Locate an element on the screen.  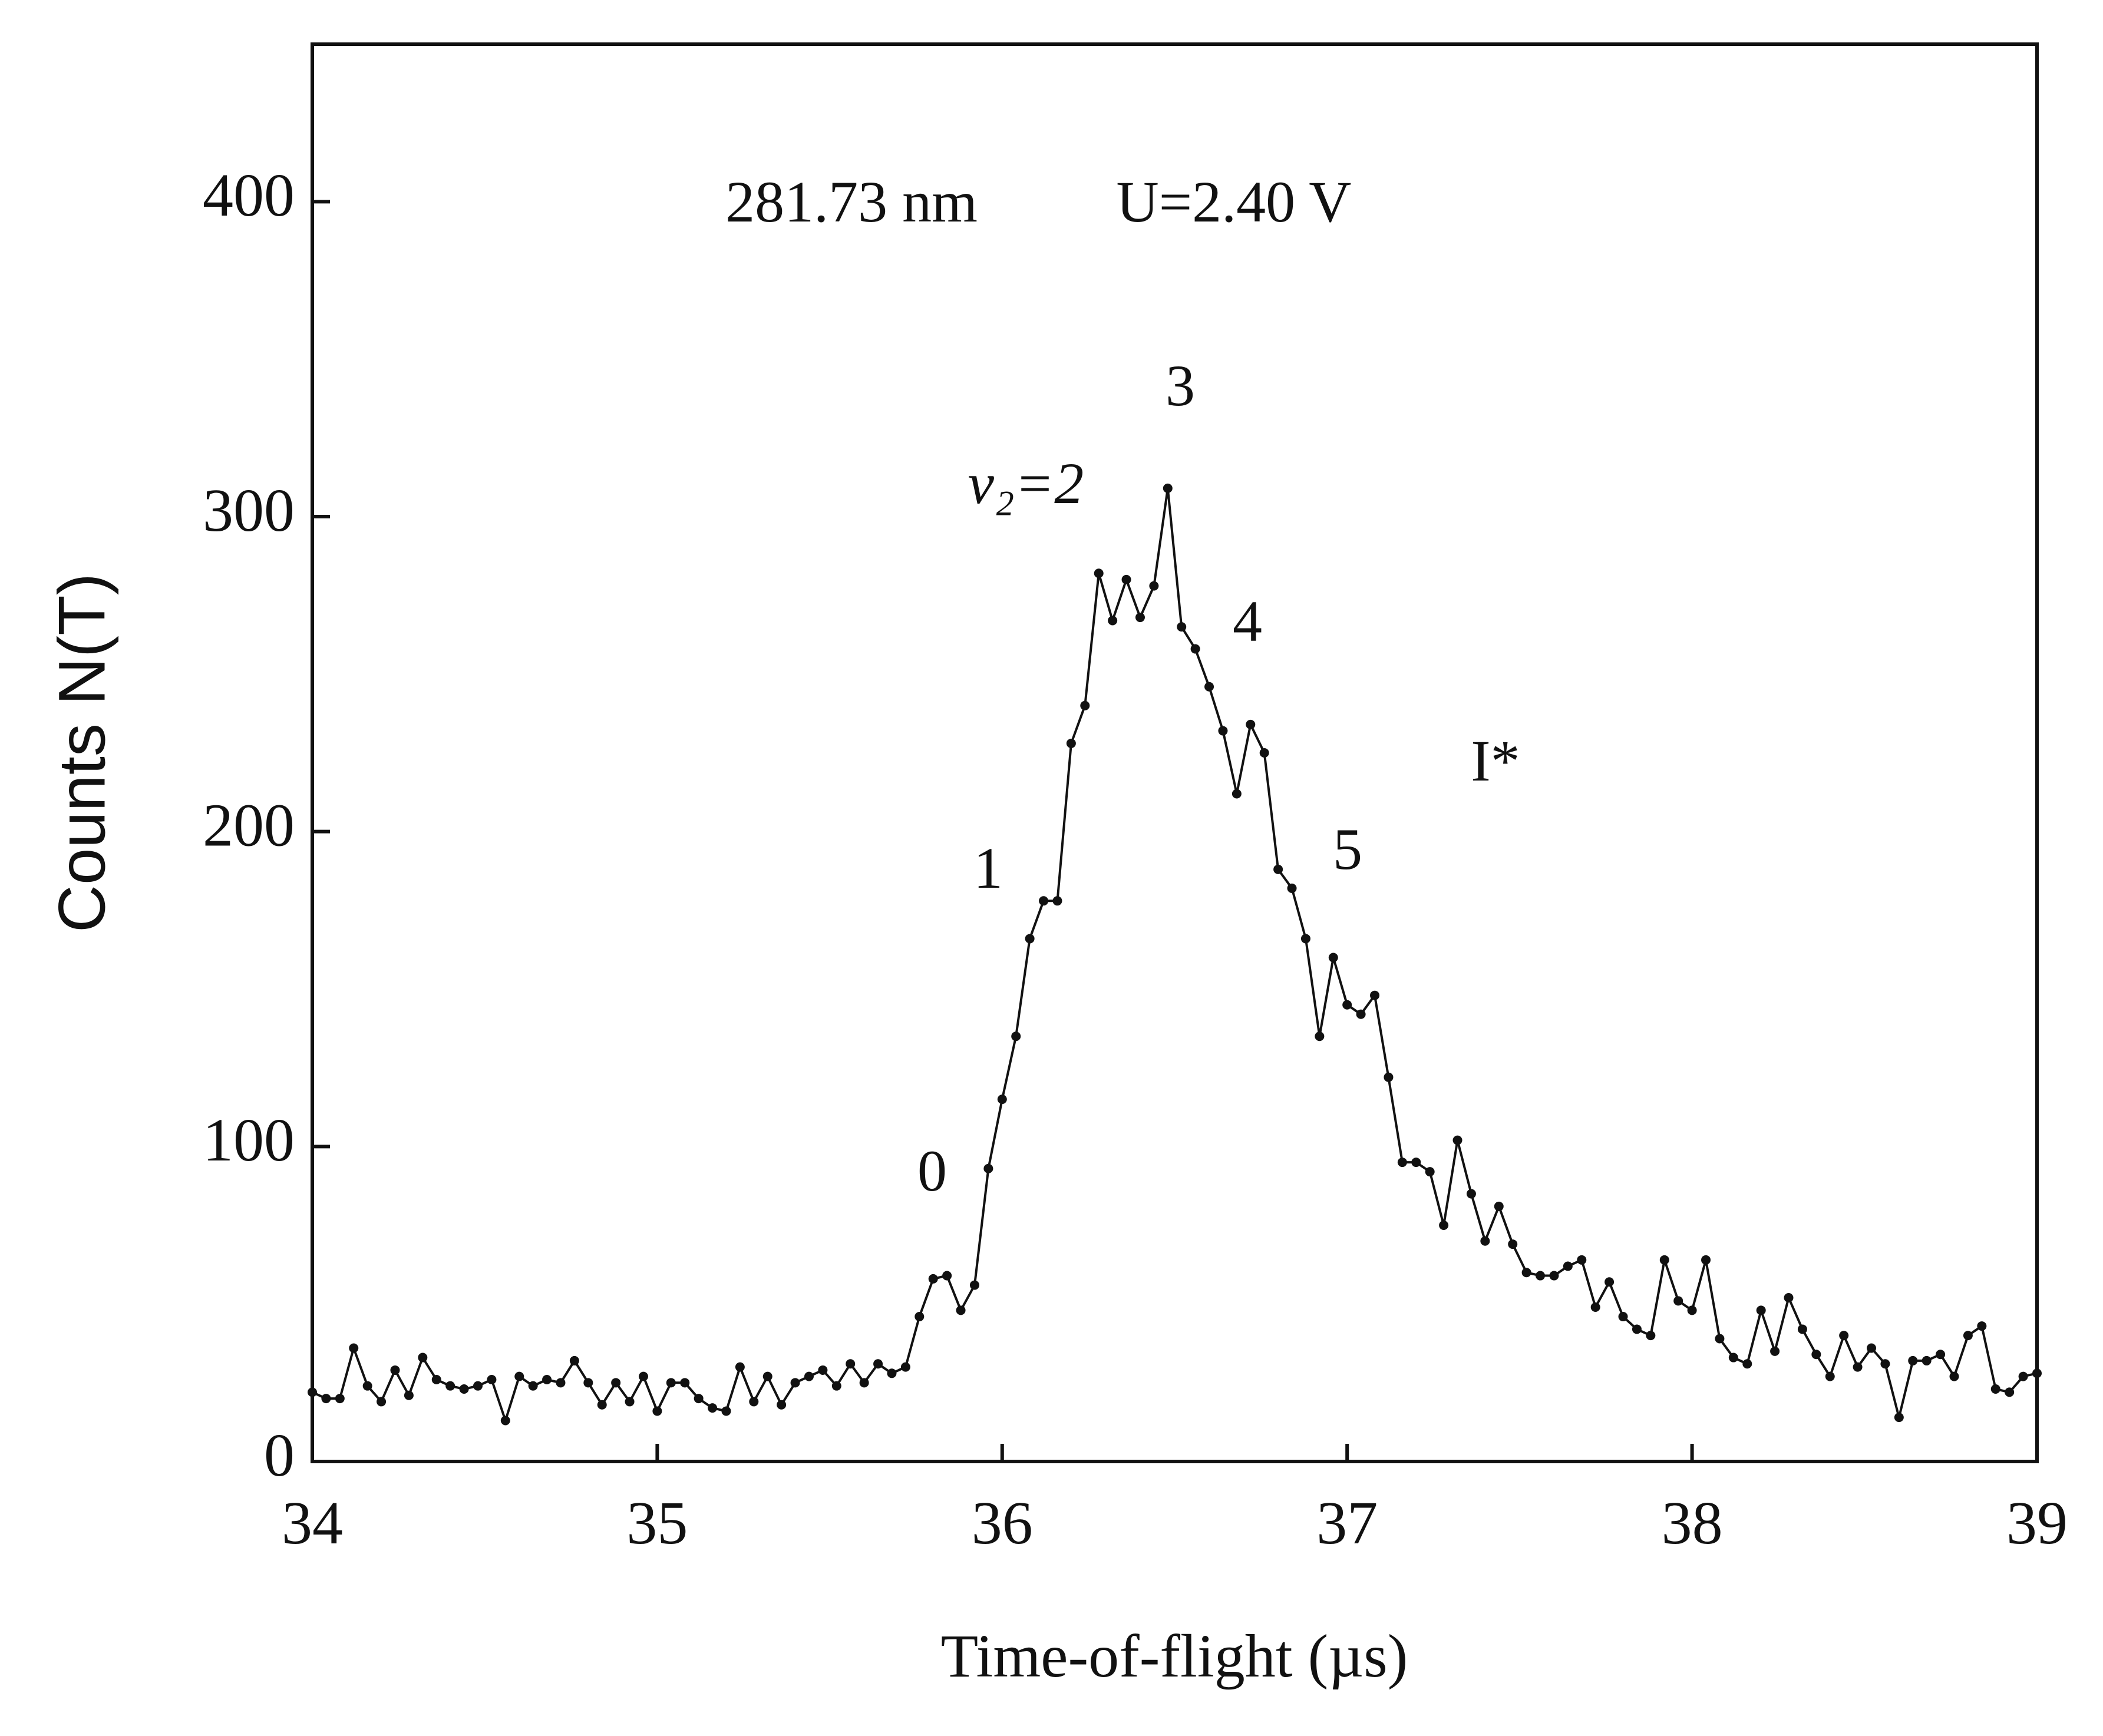
x-tick-label: 37 is located at coordinates (1347, 1523).